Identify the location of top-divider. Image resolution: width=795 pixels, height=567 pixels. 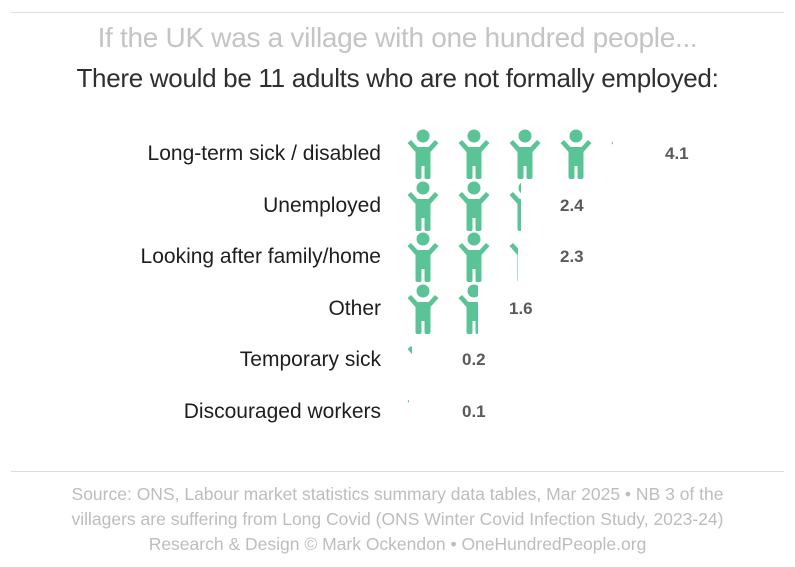
(397, 12).